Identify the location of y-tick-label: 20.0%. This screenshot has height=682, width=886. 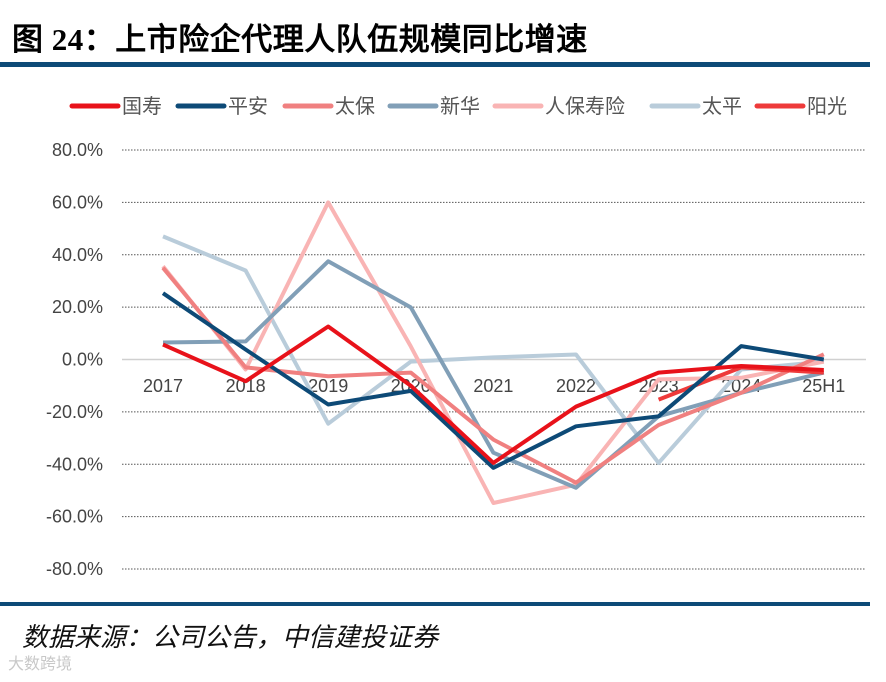
(77, 307).